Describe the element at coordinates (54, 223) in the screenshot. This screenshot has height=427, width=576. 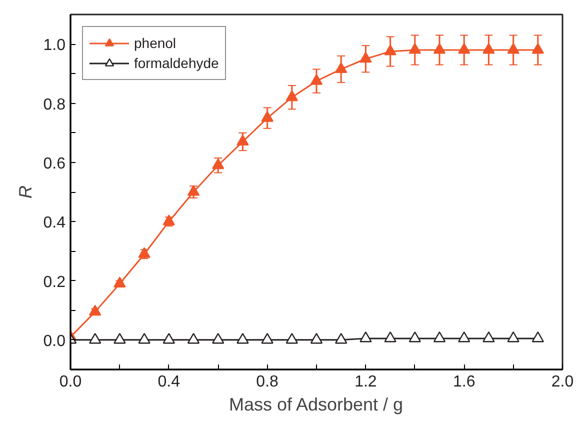
I see `y-tick-label: 0.4` at that location.